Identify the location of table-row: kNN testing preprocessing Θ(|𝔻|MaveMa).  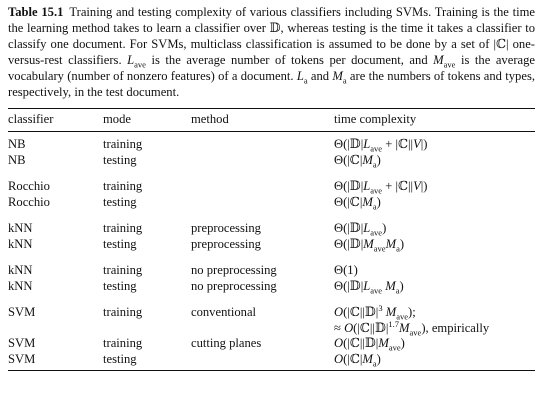
(271, 245).